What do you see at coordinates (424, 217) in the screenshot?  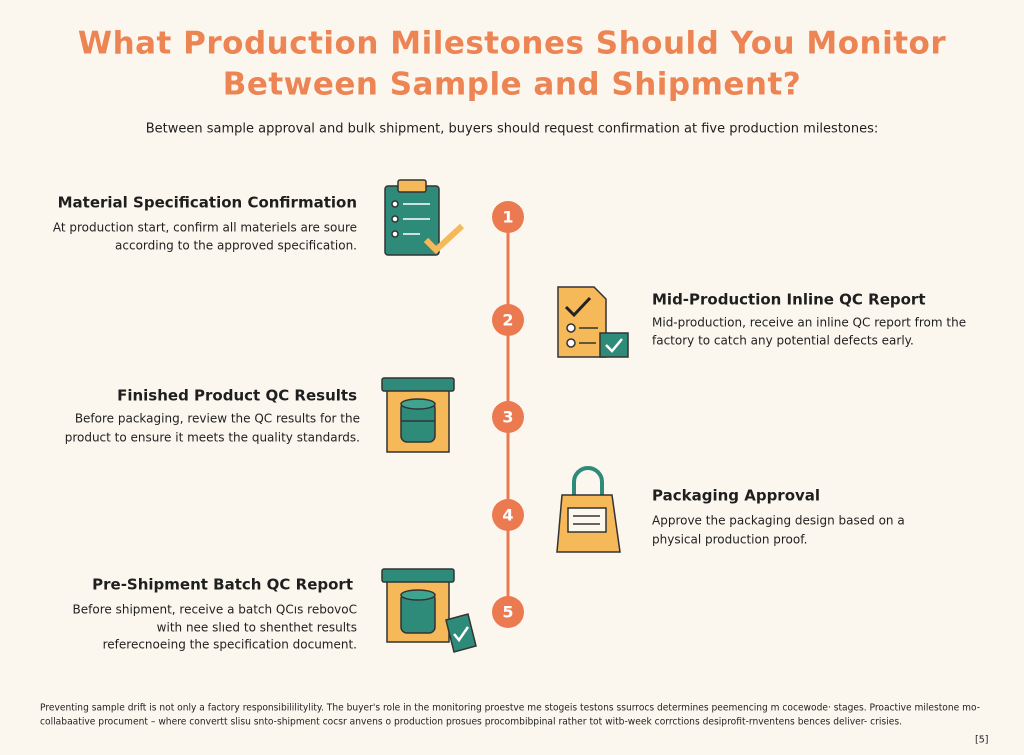 I see `clipboard-icon` at bounding box center [424, 217].